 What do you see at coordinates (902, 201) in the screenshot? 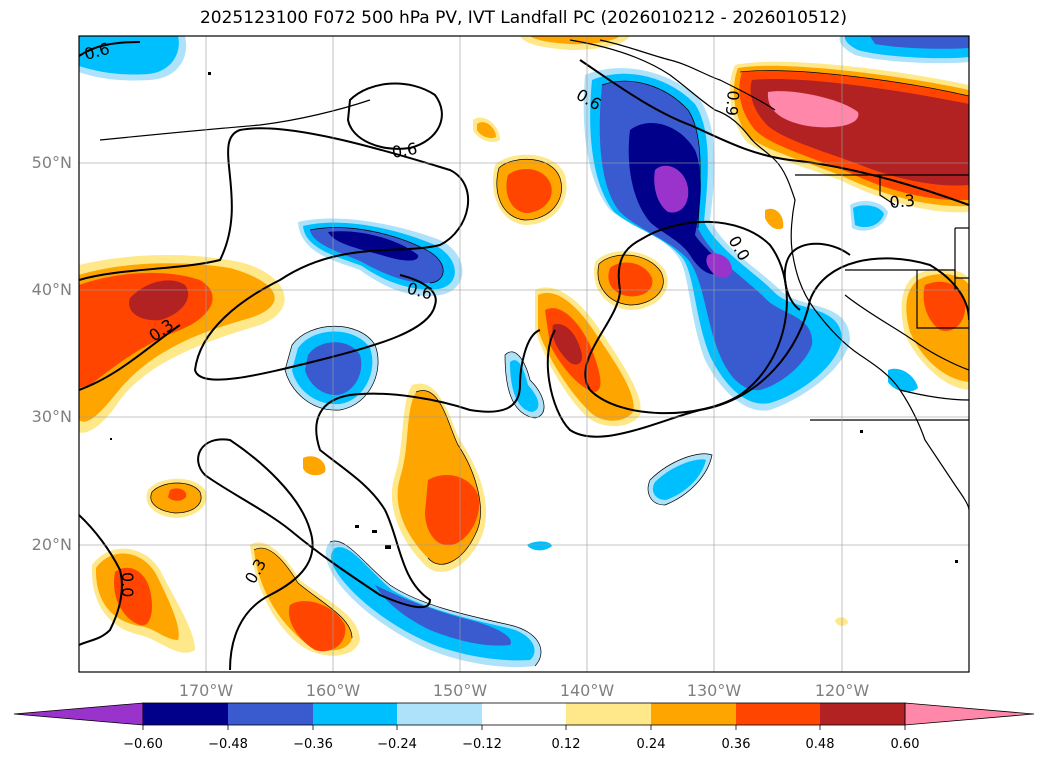
I see `contour-label: 0.3` at bounding box center [902, 201].